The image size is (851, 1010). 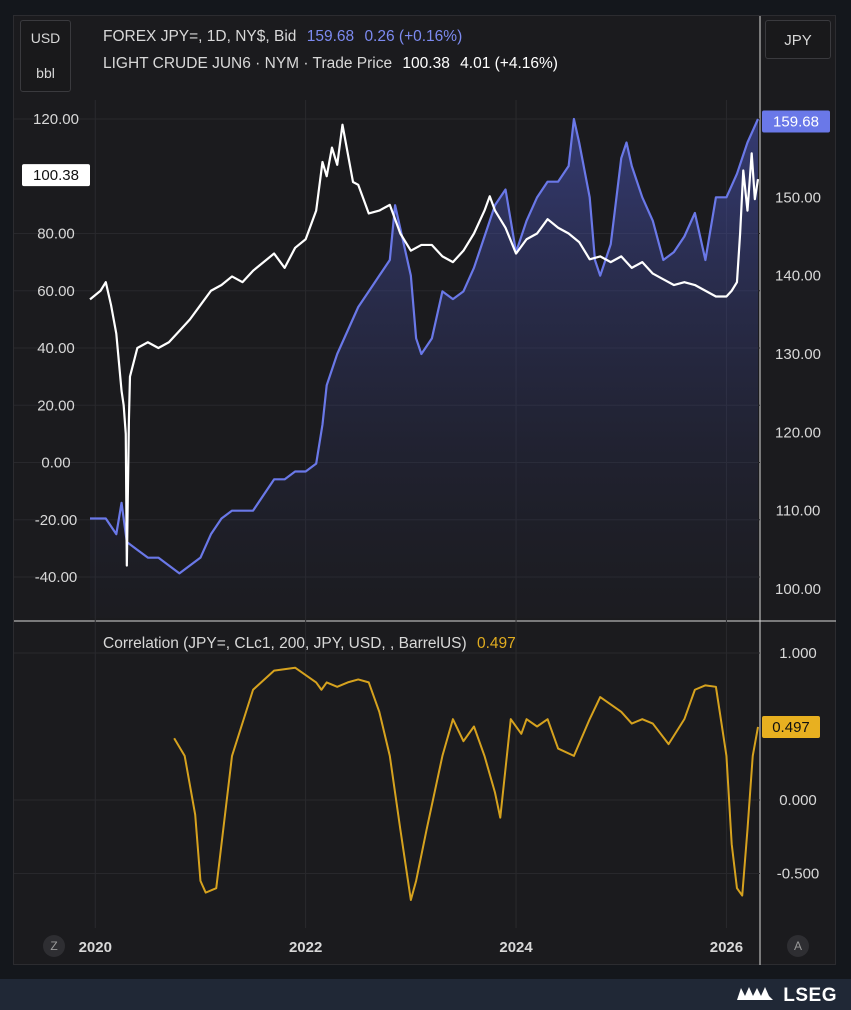 What do you see at coordinates (798, 511) in the screenshot?
I see `right-tick-label: 110.00` at bounding box center [798, 511].